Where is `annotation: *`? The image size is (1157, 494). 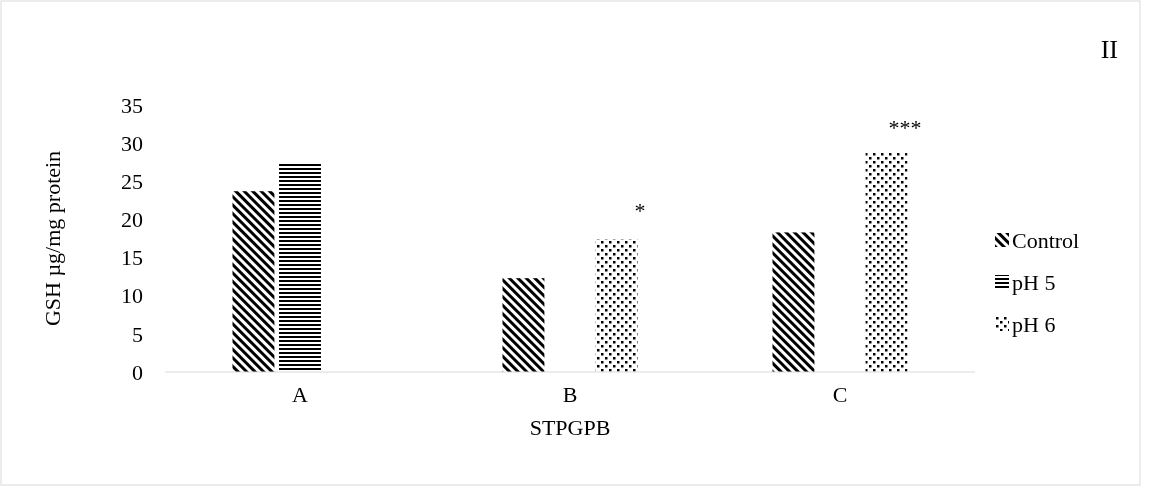 annotation: * is located at coordinates (640, 210).